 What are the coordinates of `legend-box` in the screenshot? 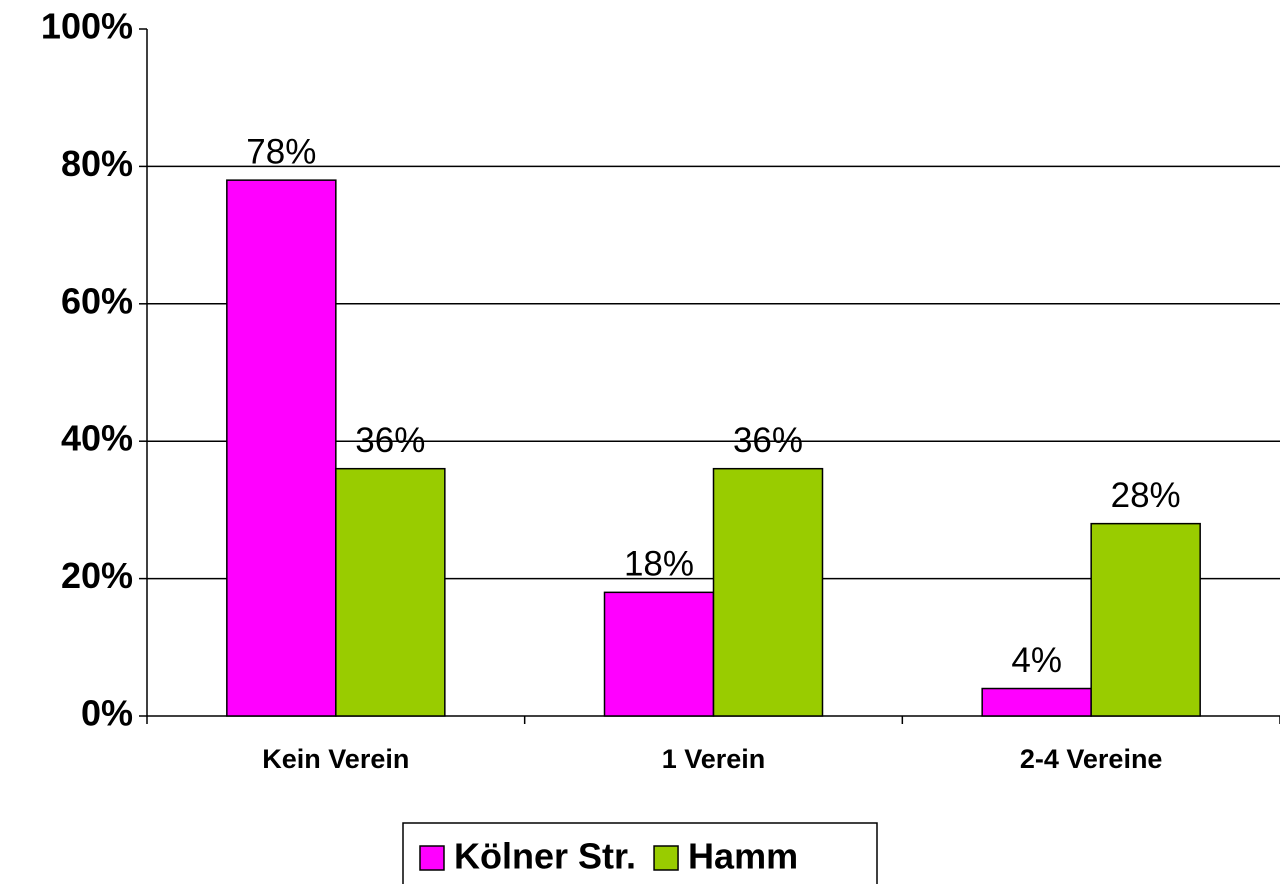 It's located at (640, 853).